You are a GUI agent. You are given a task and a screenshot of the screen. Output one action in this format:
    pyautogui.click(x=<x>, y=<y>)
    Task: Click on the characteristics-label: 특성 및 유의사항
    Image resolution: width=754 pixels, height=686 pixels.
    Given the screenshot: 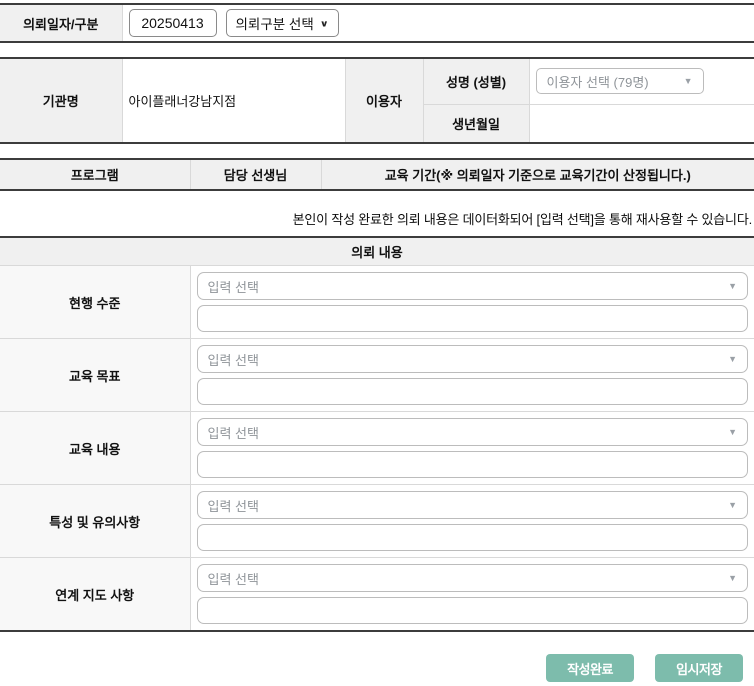 What is the action you would take?
    pyautogui.click(x=95, y=521)
    